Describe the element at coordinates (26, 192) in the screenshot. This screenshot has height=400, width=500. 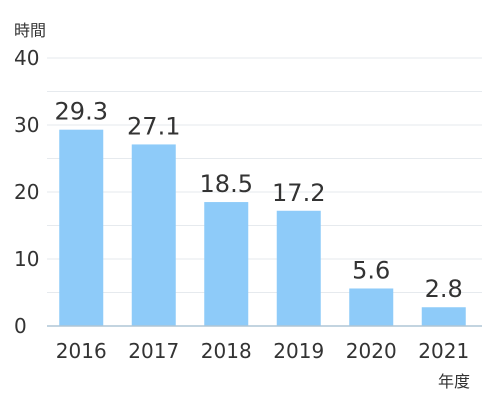
I see `y-tick-label: 20` at that location.